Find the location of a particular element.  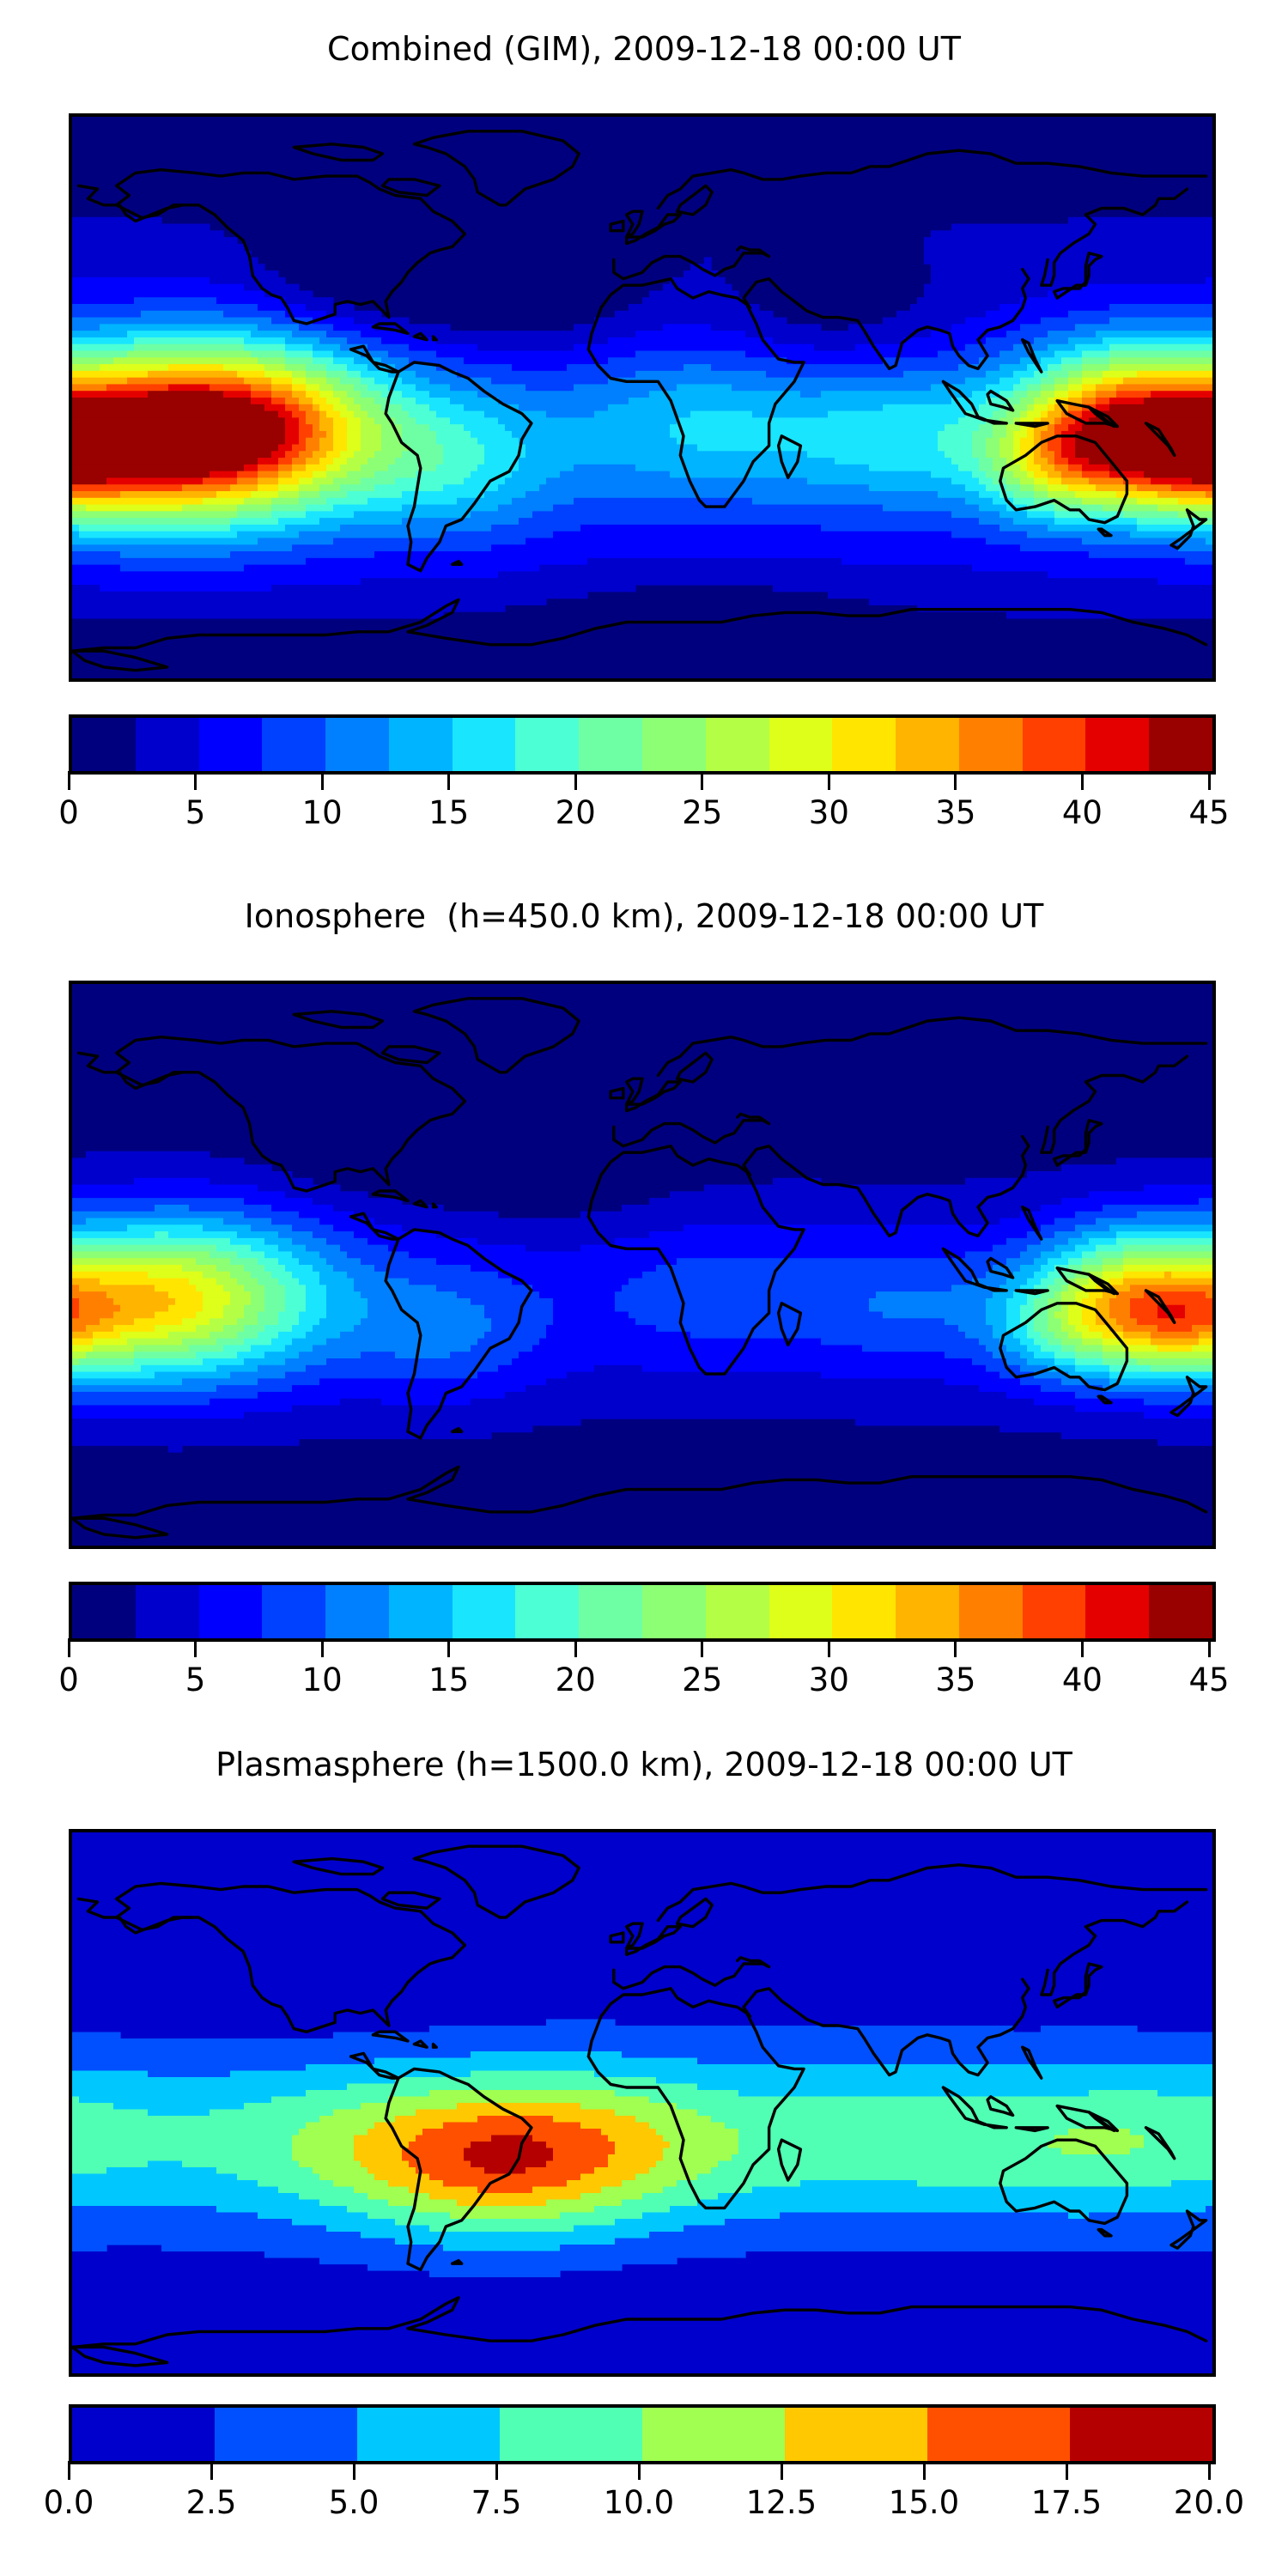

colorbar-wrap-plasmasphere: 0.0 2.5 5.0 7.5 10.0 12.5 15.0 17.5 20.0 is located at coordinates (644, 2473).